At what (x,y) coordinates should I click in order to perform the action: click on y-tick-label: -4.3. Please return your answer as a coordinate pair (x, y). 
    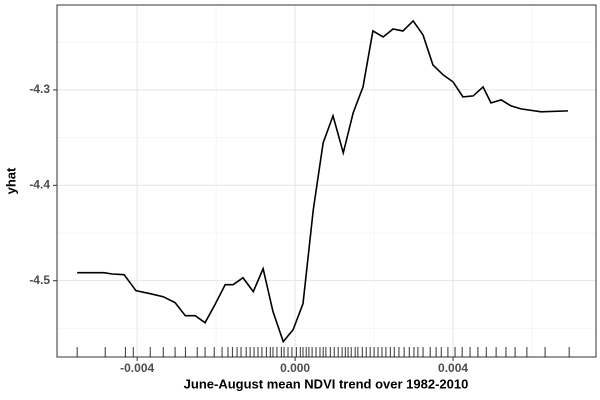
    Looking at the image, I should click on (39, 89).